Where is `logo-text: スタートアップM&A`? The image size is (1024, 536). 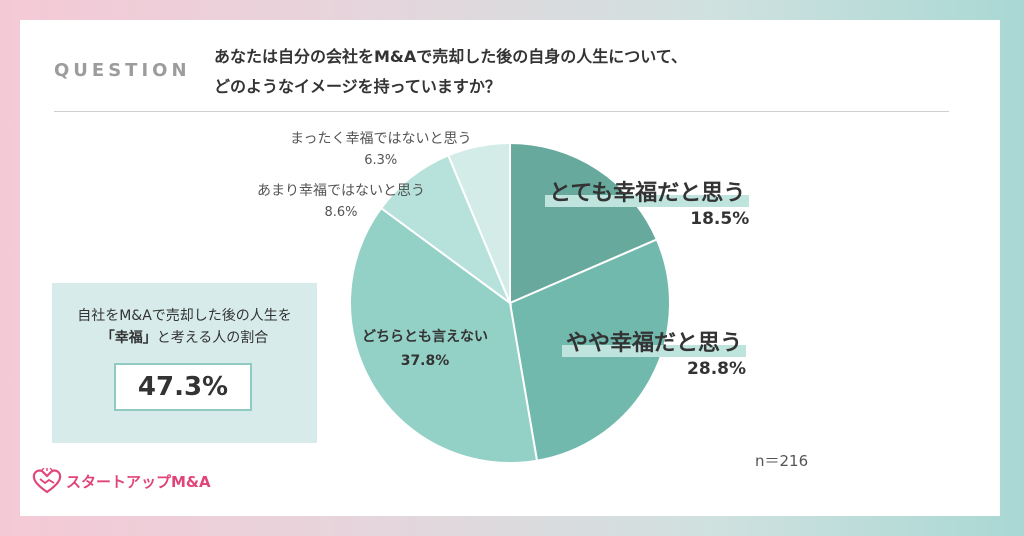
logo-text: スタートアップM&A is located at coordinates (138, 481).